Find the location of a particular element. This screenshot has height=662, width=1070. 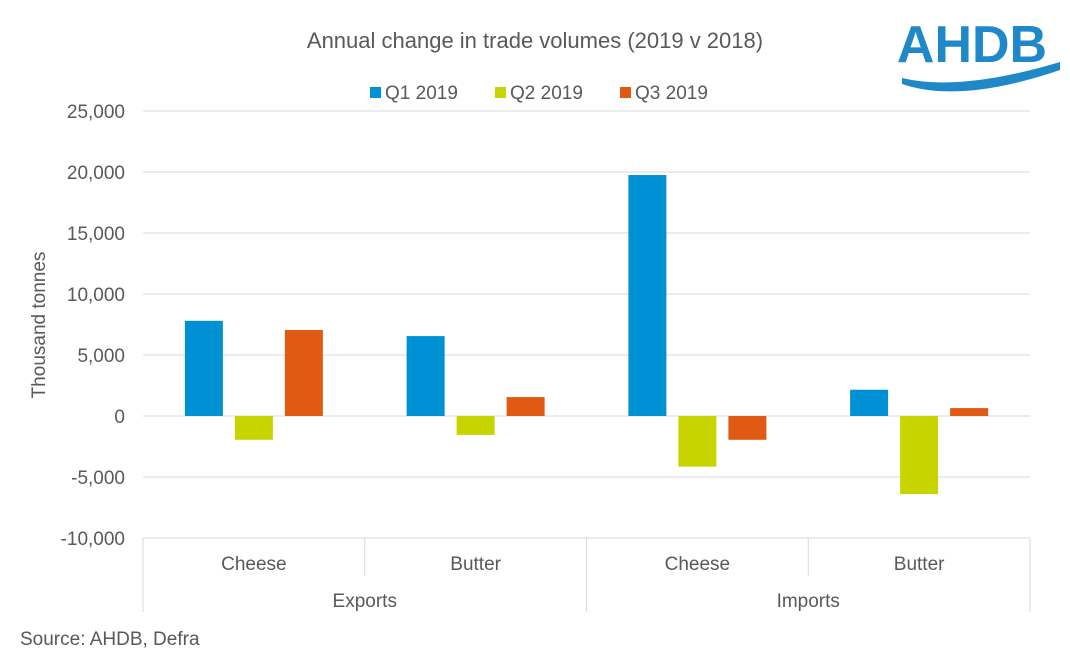

y-tick-label: 15,000 is located at coordinates (96, 234).